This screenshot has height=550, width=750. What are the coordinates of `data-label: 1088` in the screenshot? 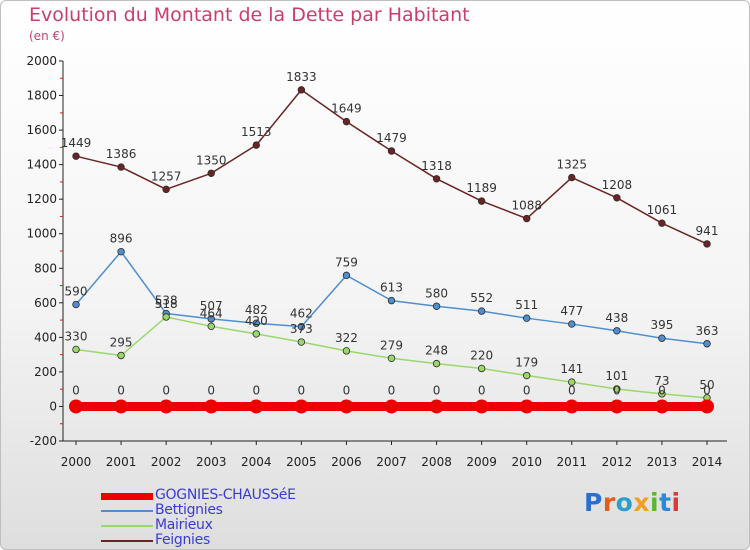 It's located at (526, 206).